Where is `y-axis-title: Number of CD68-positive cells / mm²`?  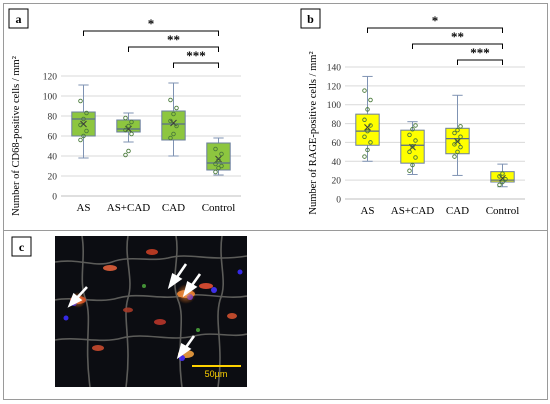 y-axis-title: Number of CD68-positive cells / mm² is located at coordinates (16, 136).